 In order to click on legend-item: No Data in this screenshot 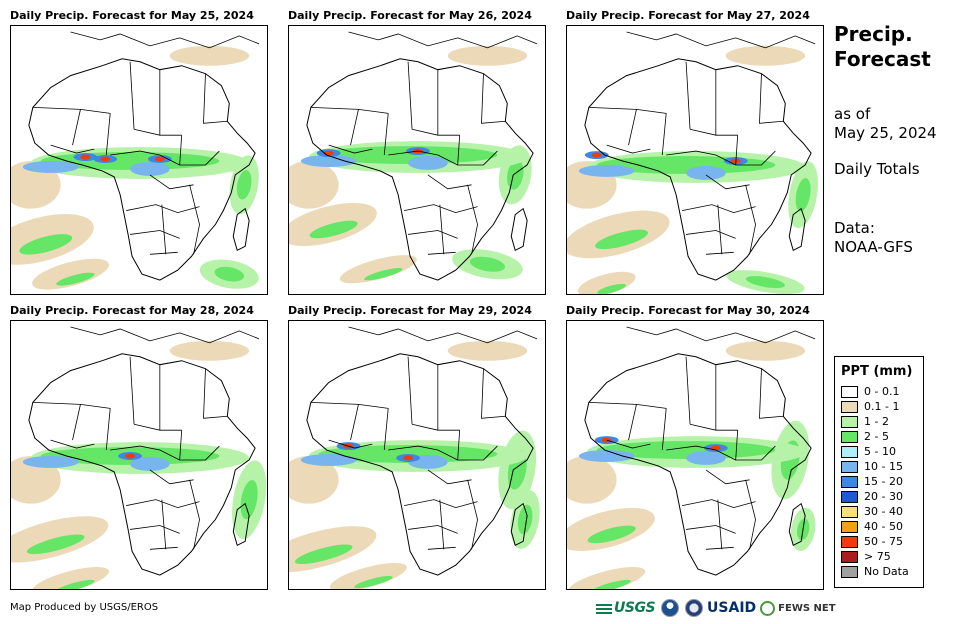, I will do `click(882, 571)`.